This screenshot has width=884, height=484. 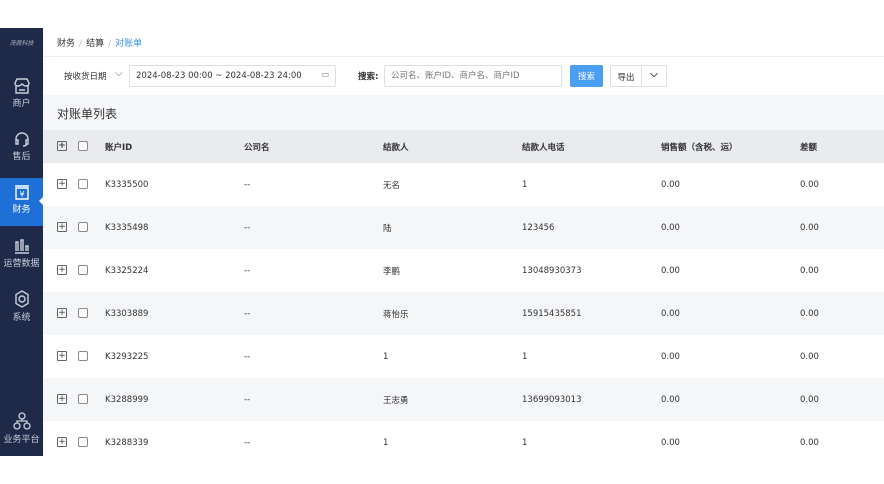 I want to click on column-sales: 销售额（含税、运）, so click(x=730, y=146).